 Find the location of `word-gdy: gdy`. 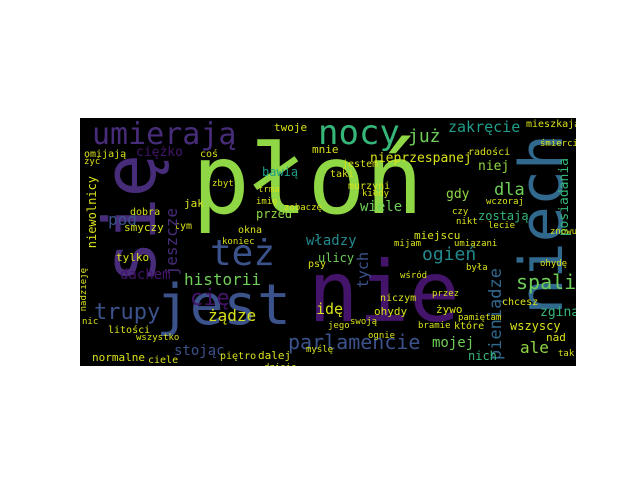

word-gdy: gdy is located at coordinates (458, 194).